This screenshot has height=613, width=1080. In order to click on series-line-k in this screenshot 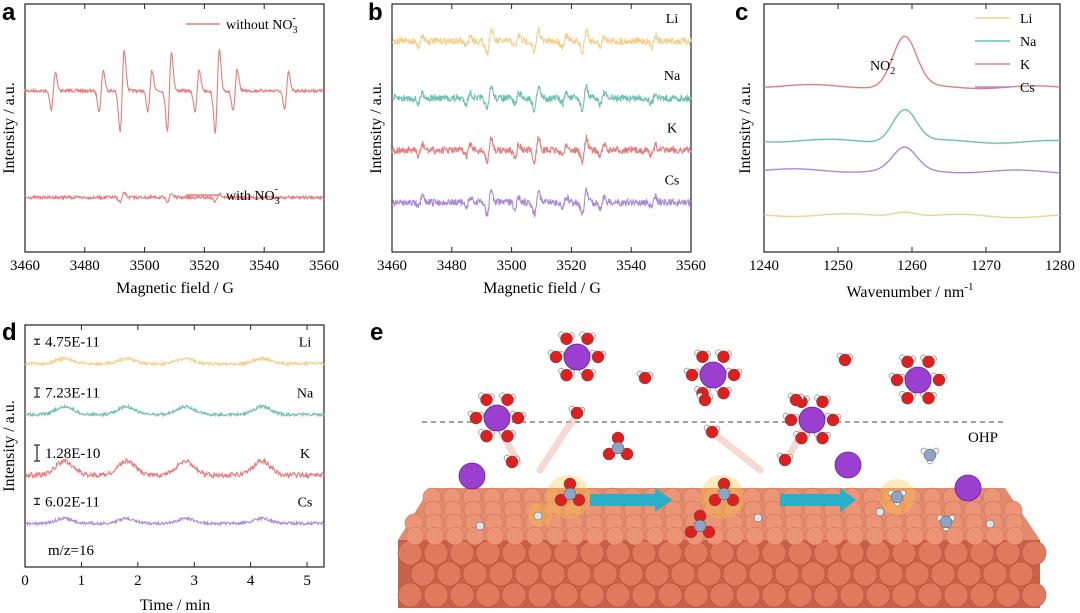, I will do `click(174, 468)`.